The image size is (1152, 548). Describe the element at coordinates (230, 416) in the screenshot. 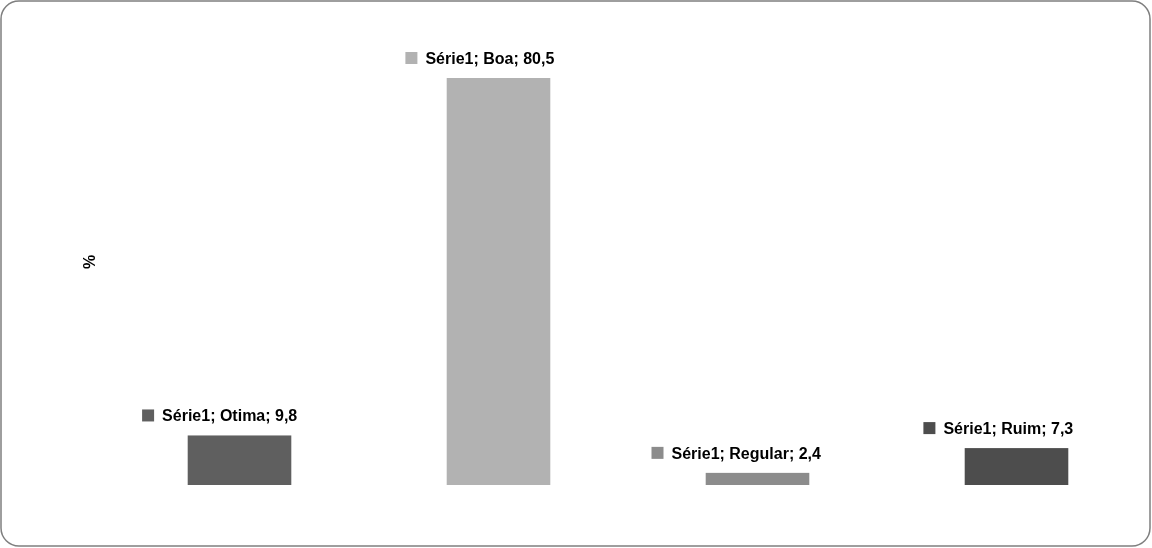

I see `data-label: Série1; Otima; 9,8` at that location.